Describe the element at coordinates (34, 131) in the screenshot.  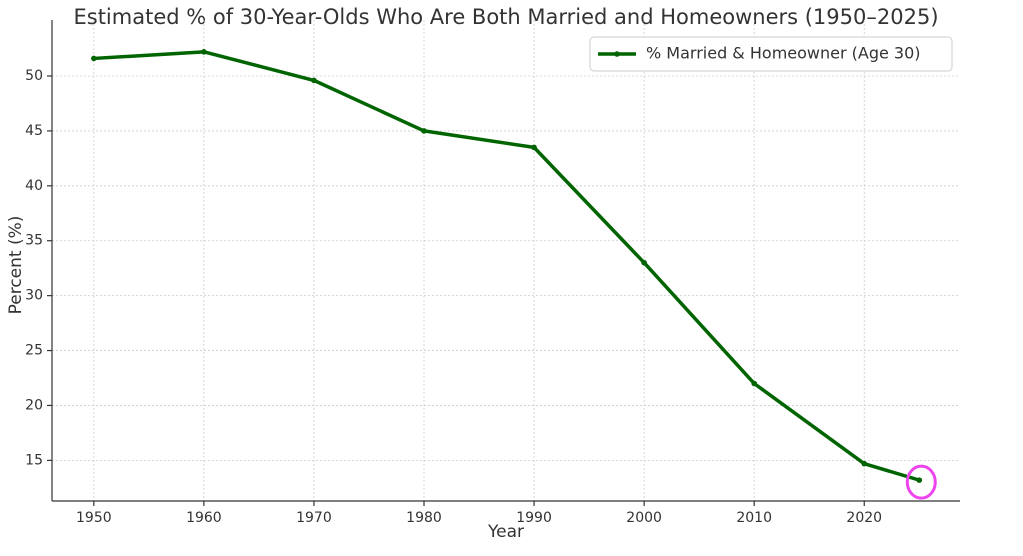
I see `y-tick-label: 45` at that location.